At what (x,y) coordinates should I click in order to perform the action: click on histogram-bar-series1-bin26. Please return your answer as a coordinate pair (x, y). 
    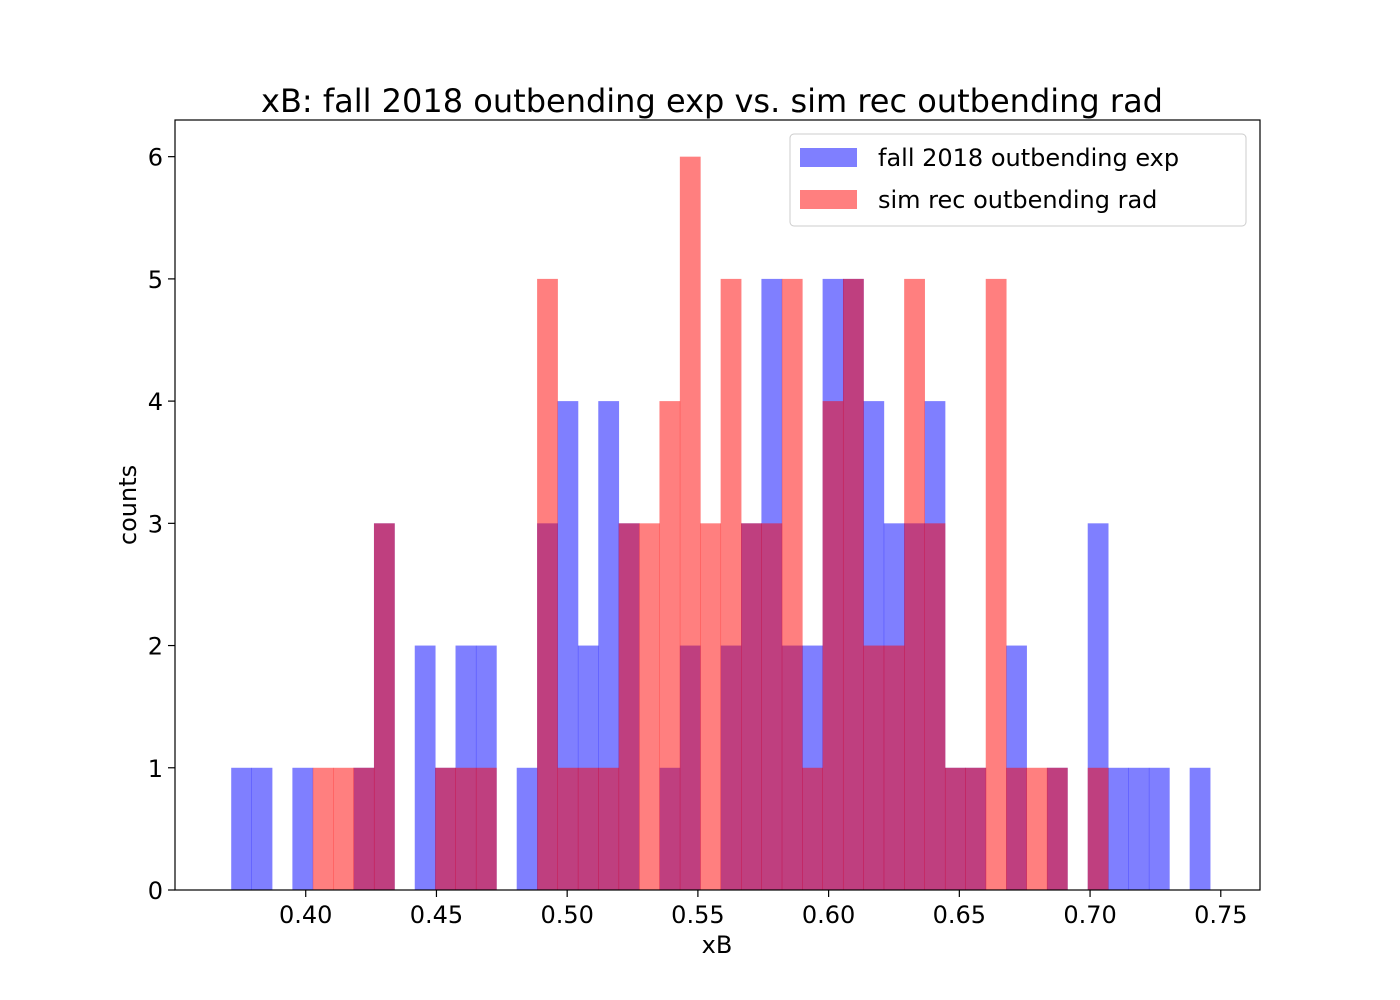
    Looking at the image, I should click on (935, 706).